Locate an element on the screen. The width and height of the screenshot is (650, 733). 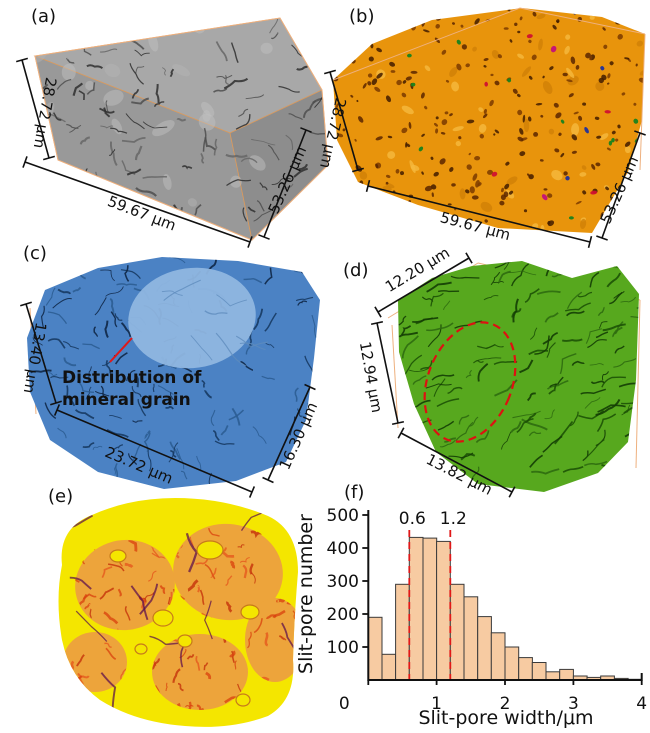
y-tick-label: 100 is located at coordinates (343, 648).